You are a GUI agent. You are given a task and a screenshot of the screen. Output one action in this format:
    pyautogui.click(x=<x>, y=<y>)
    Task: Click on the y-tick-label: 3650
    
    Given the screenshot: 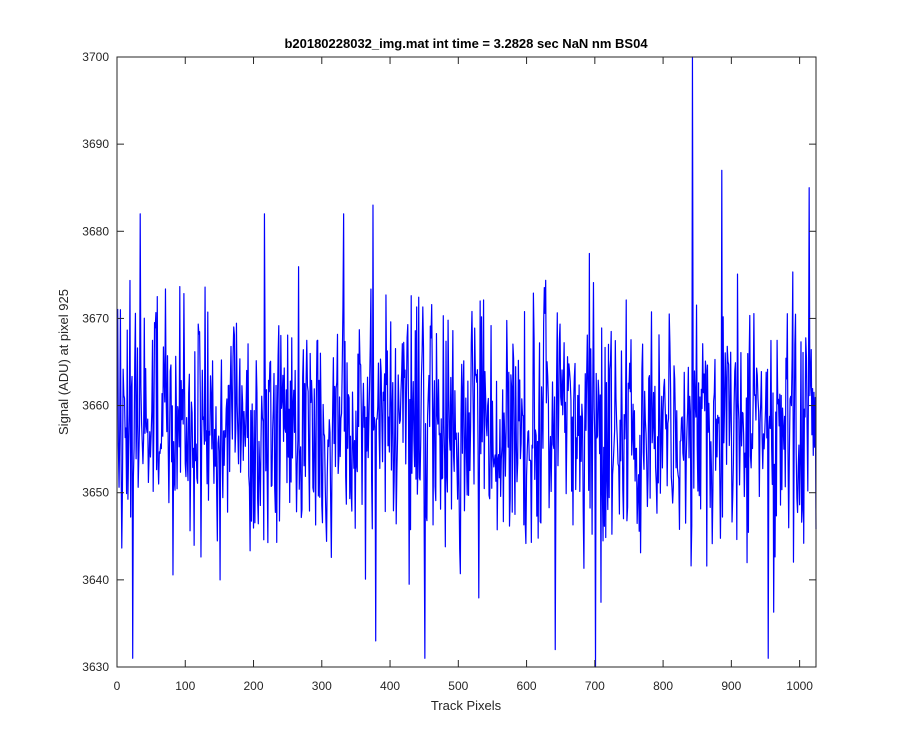 What is the action you would take?
    pyautogui.click(x=95, y=493)
    